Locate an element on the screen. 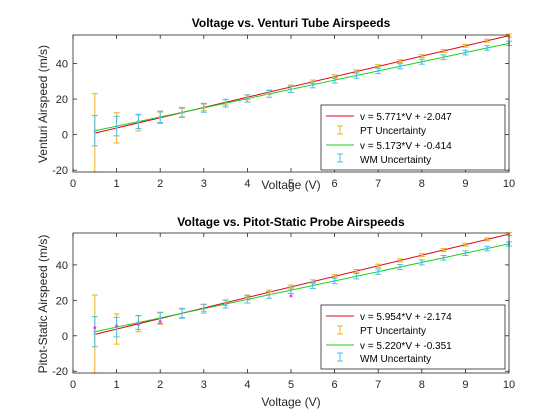  subplot-title: Voltage vs. Pitot-Static Probe Airspeeds is located at coordinates (291, 222).